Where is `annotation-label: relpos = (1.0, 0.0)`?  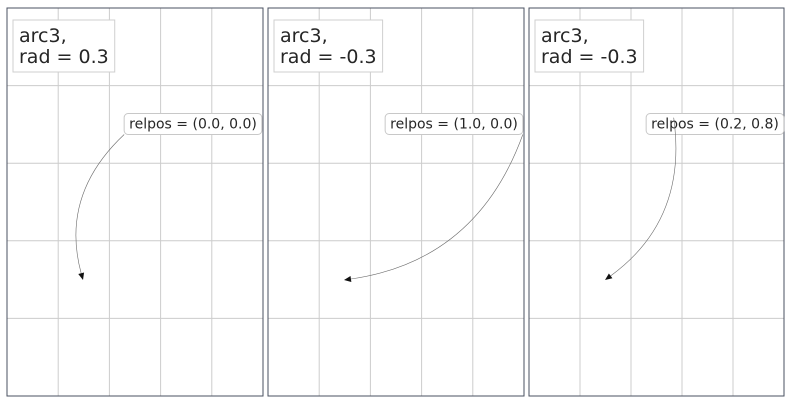 annotation-label: relpos = (1.0, 0.0) is located at coordinates (454, 125).